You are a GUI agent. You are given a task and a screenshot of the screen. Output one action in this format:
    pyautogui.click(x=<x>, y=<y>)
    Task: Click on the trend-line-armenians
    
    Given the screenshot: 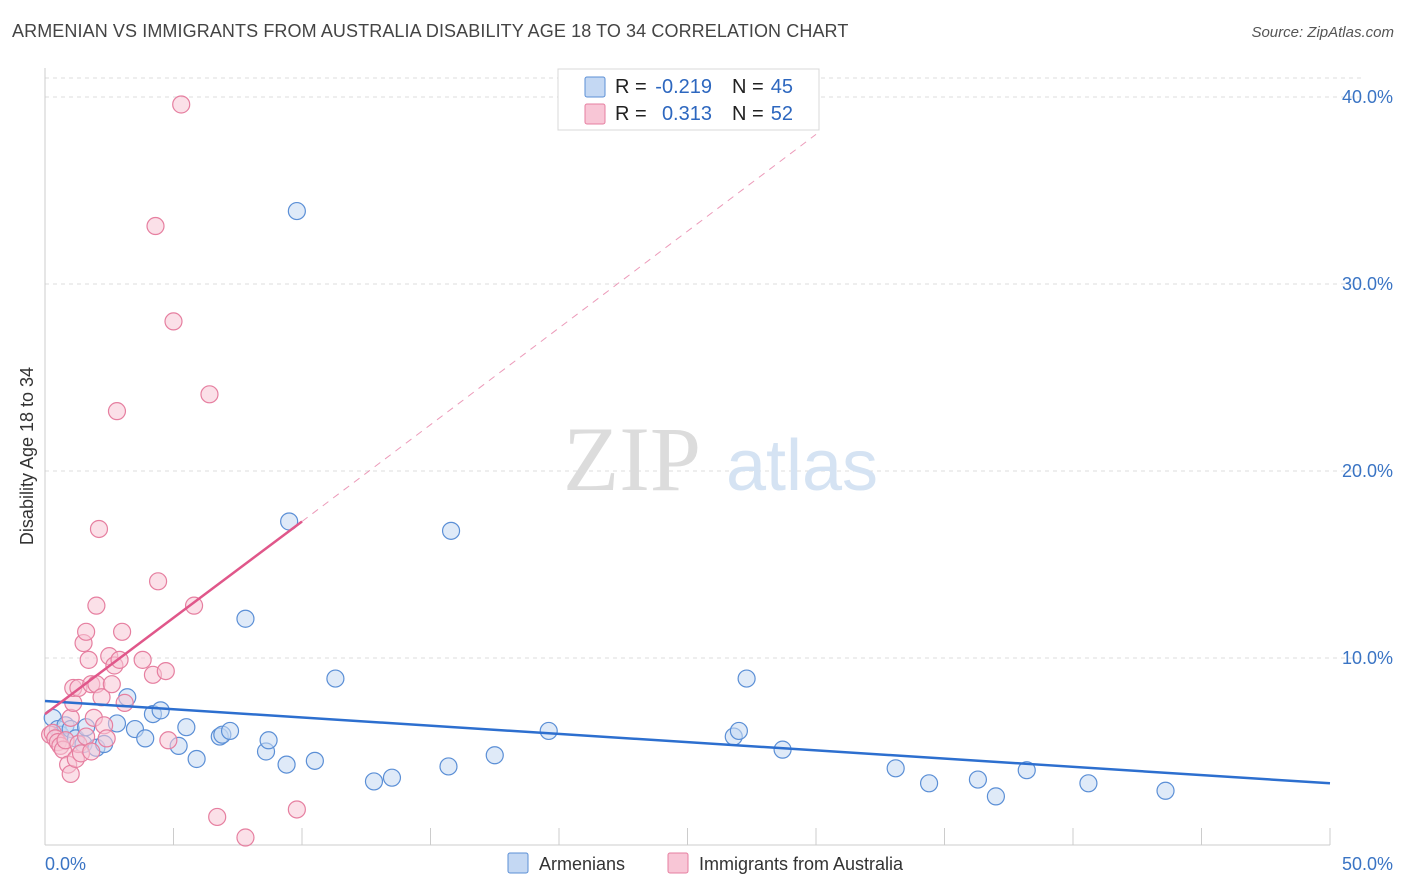 What is the action you would take?
    pyautogui.click(x=687, y=742)
    